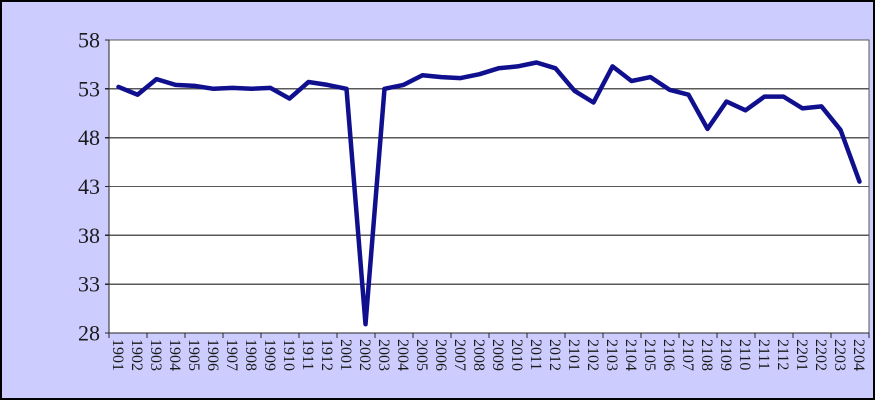  What do you see at coordinates (820, 355) in the screenshot?
I see `x-tick-label: 2202` at bounding box center [820, 355].